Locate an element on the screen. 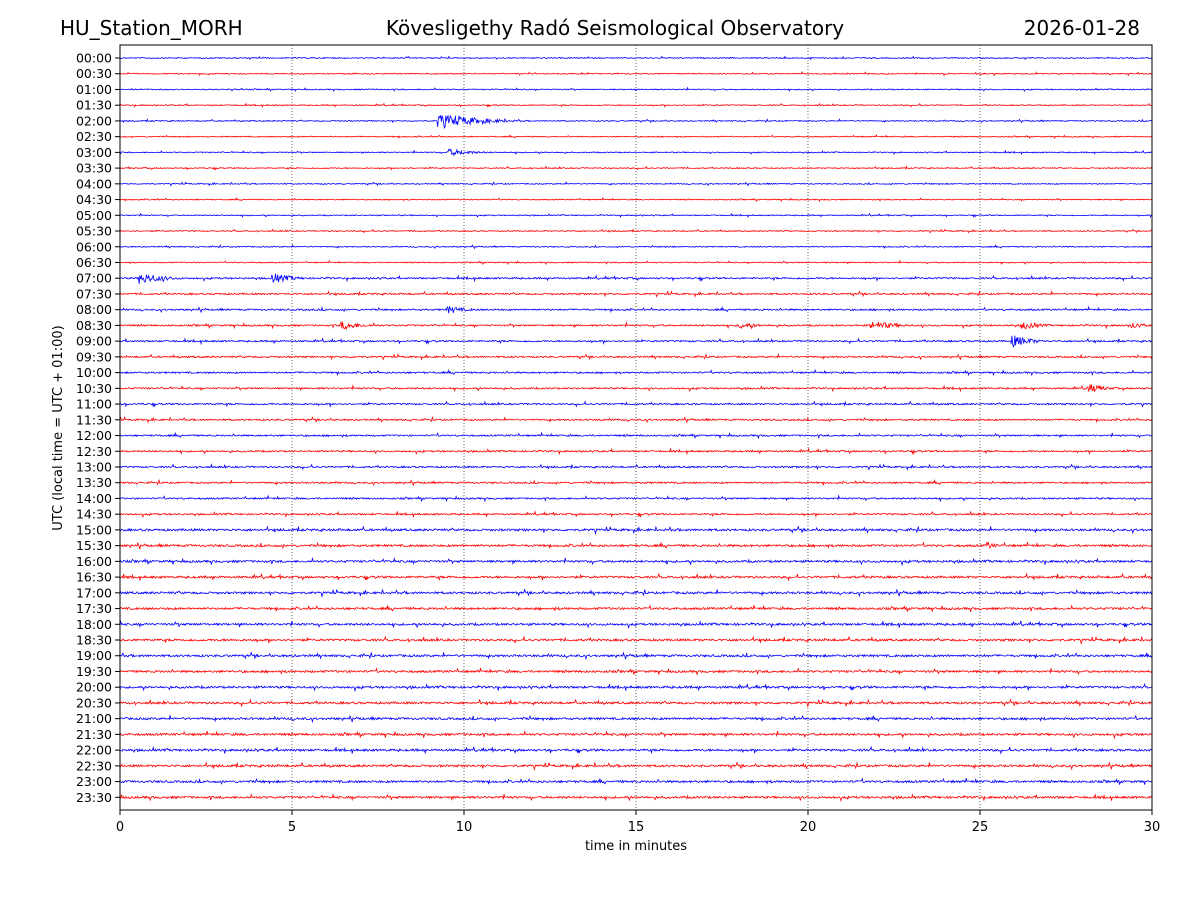  y-tick-label: 17:30 is located at coordinates (94, 608).